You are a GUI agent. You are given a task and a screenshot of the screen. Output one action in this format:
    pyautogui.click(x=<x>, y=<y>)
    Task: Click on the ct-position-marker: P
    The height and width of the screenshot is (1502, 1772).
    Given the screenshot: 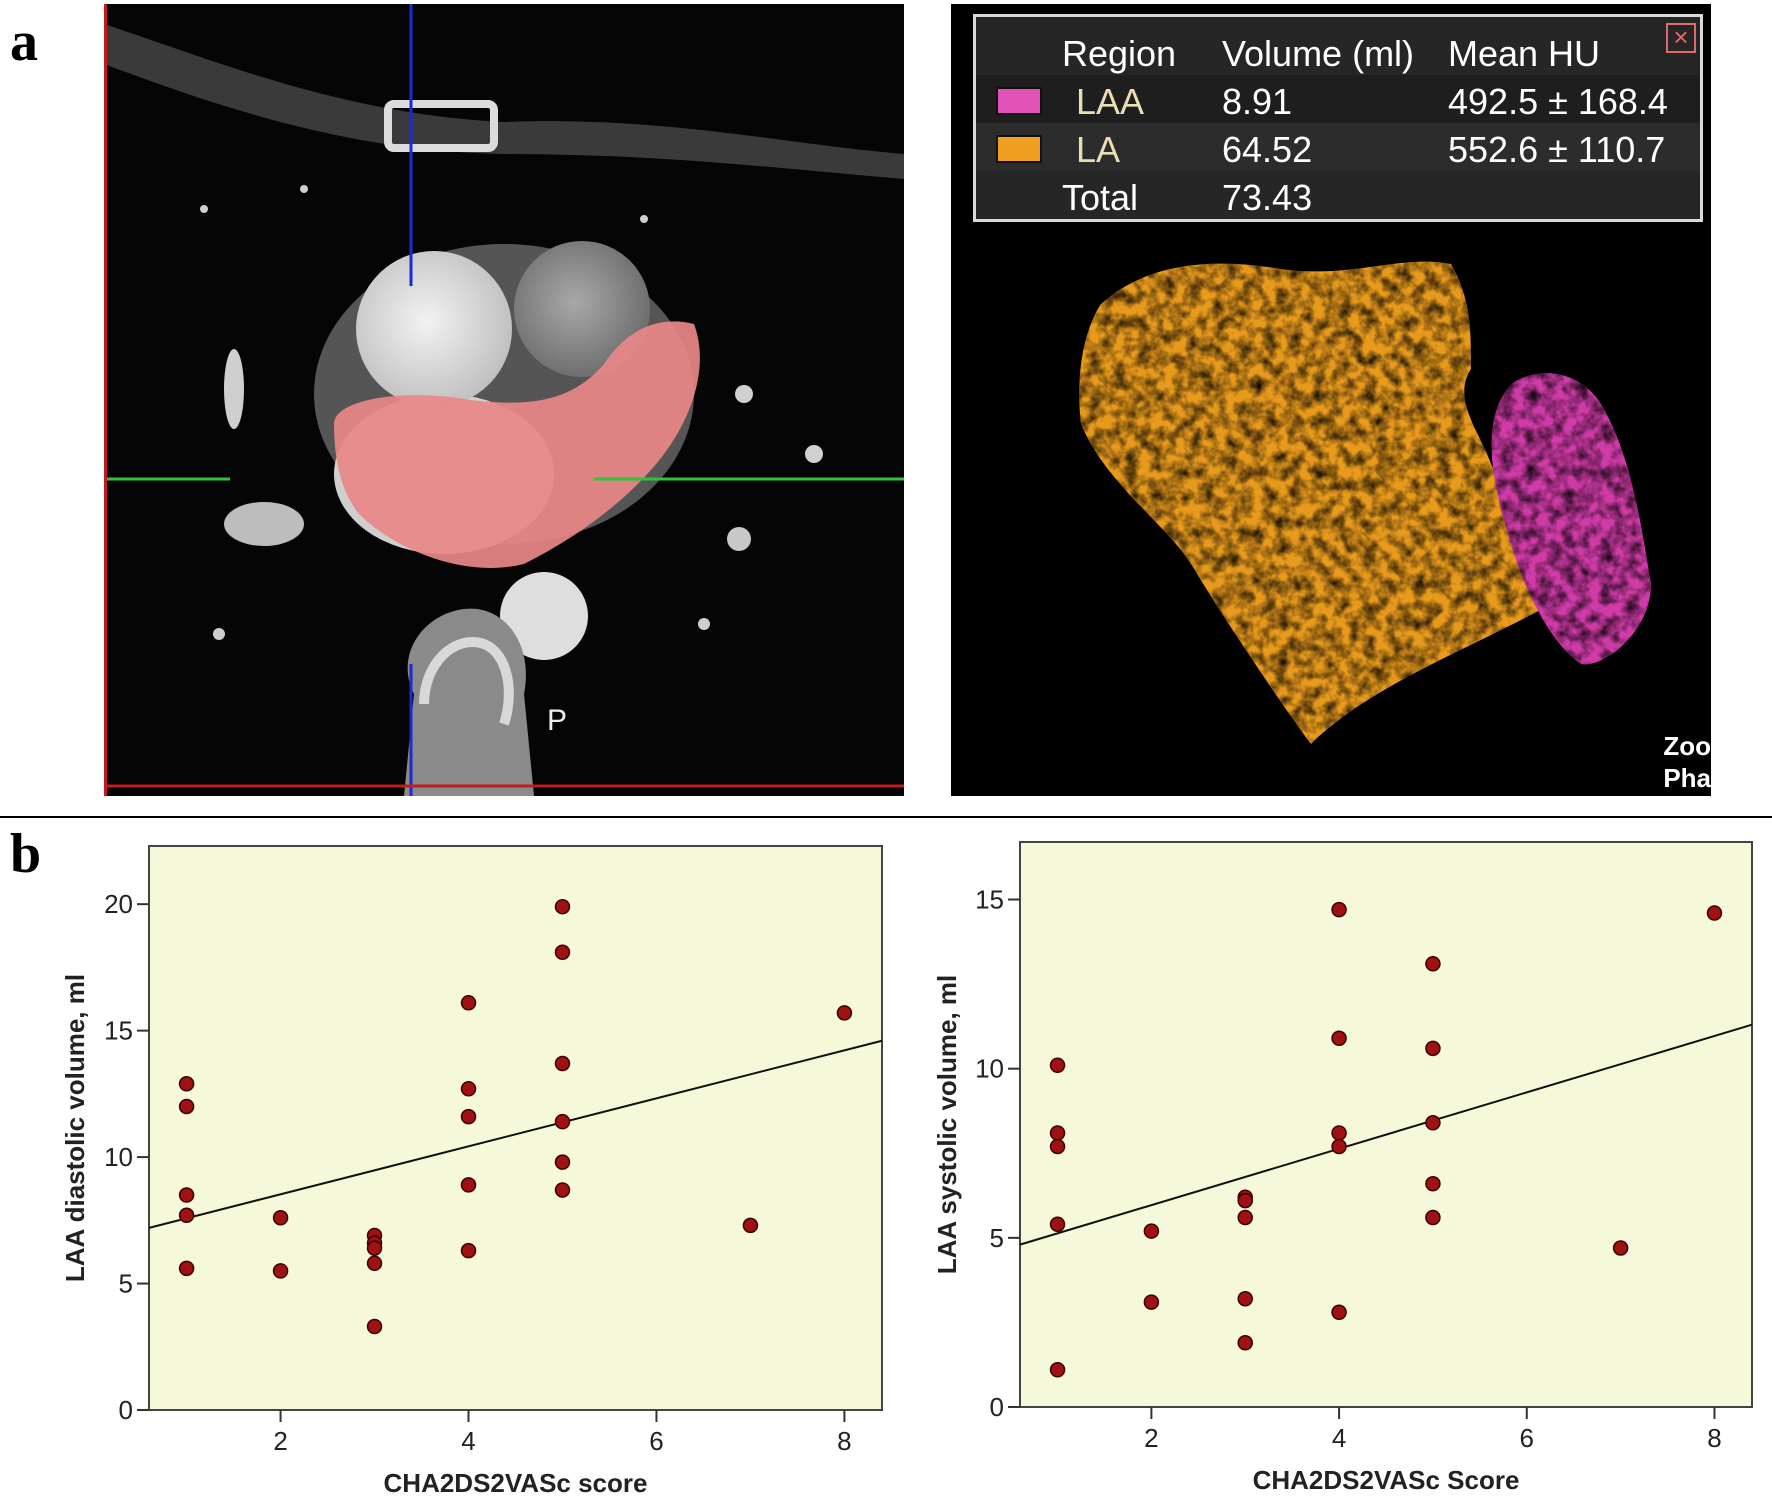 What is the action you would take?
    pyautogui.click(x=557, y=720)
    